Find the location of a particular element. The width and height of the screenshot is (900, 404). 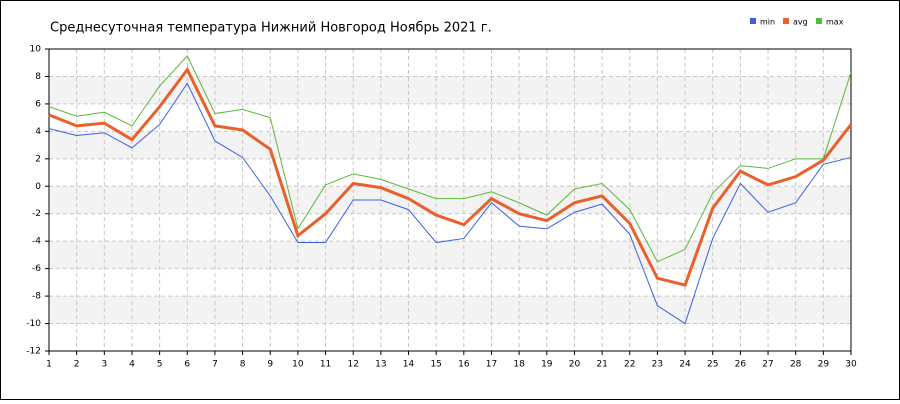

y-tick-label: 10 is located at coordinates (36, 50).